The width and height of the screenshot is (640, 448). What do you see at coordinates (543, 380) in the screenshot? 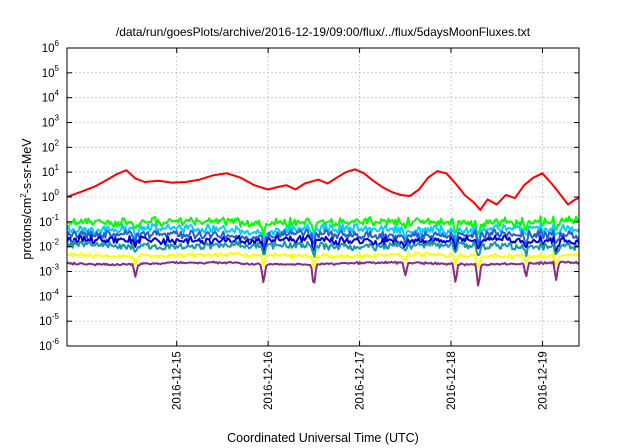
I see `x-tick-label: 2016-12-19` at bounding box center [543, 380].